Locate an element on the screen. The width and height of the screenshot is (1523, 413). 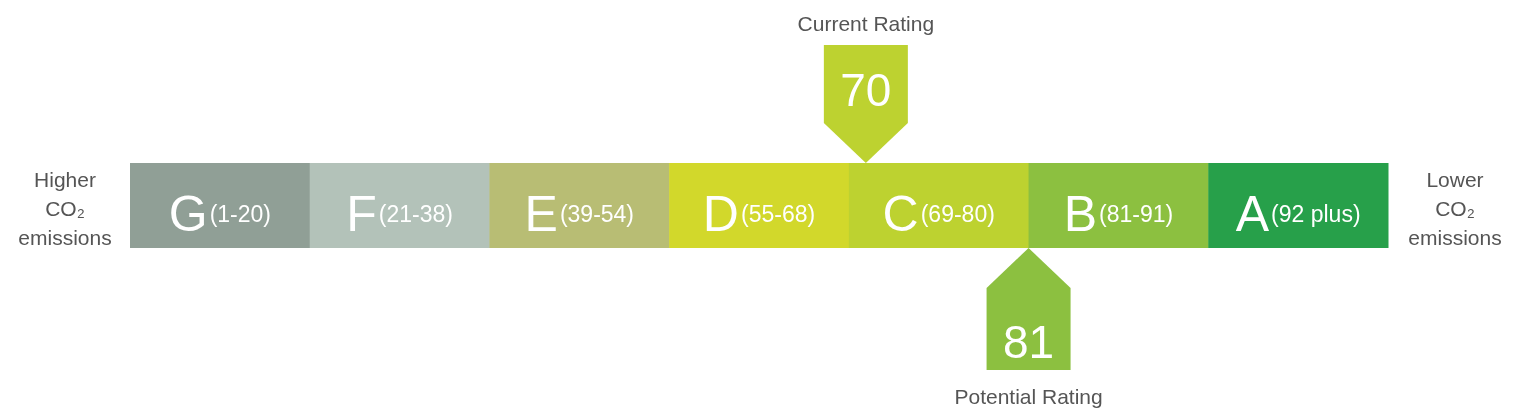
category-label: G is located at coordinates (188, 214).